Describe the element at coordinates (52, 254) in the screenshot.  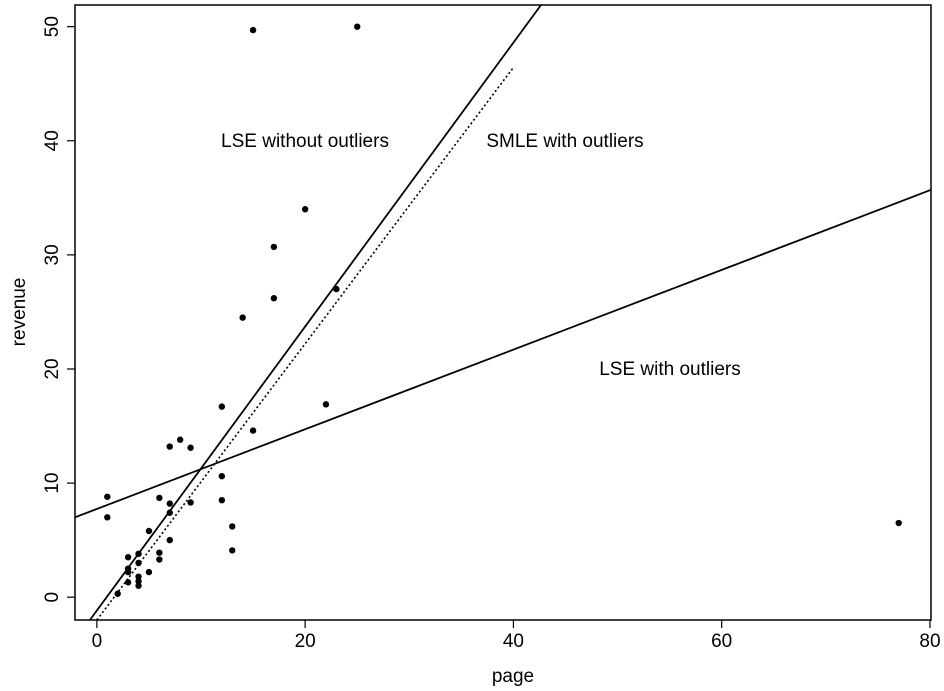
I see `y-tick-label: 30` at that location.